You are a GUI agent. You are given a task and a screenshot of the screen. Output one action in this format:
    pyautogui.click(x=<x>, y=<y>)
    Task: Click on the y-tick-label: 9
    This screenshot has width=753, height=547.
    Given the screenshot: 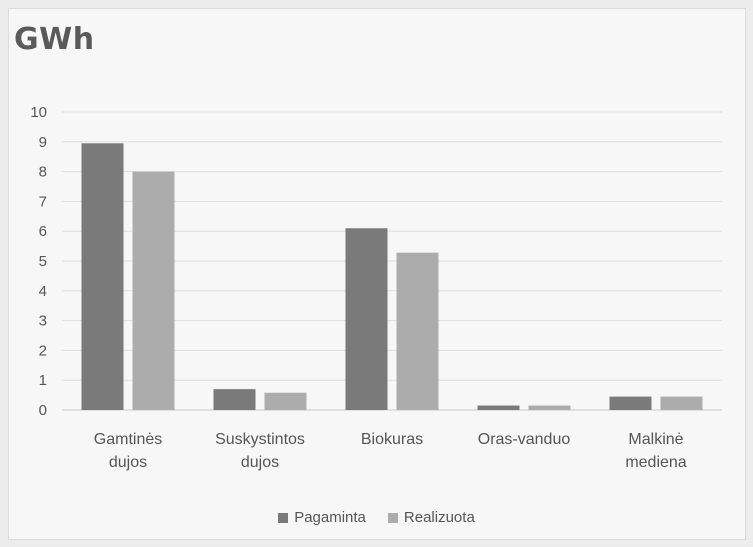 What is the action you would take?
    pyautogui.click(x=43, y=142)
    